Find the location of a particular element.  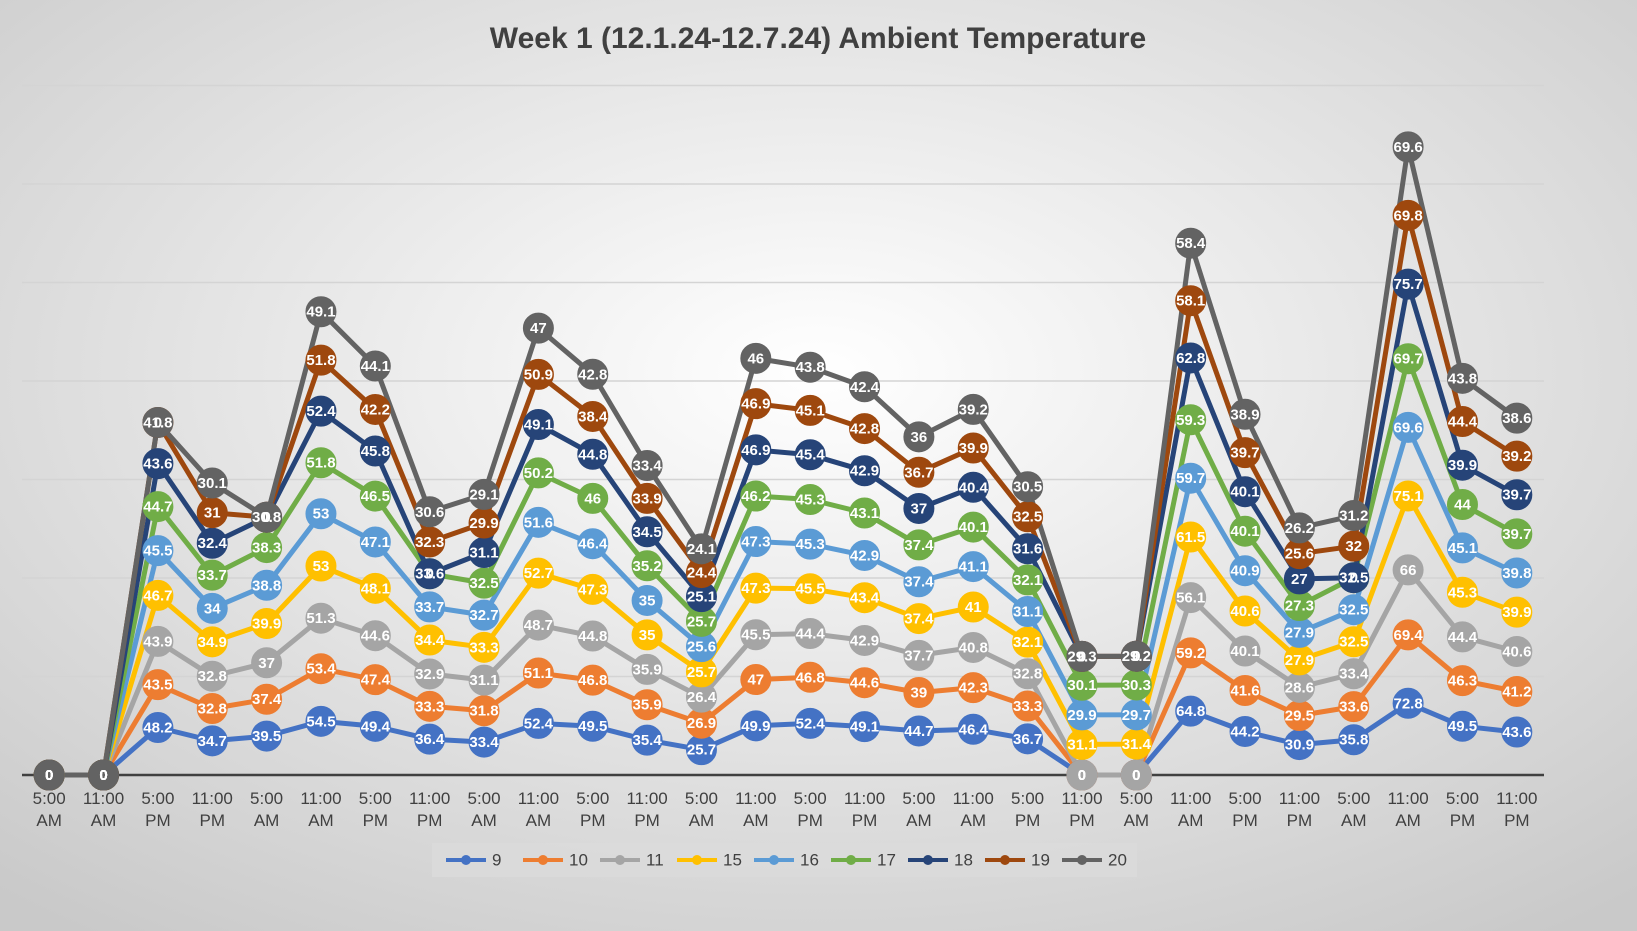

data-label: 44.6 is located at coordinates (375, 636).